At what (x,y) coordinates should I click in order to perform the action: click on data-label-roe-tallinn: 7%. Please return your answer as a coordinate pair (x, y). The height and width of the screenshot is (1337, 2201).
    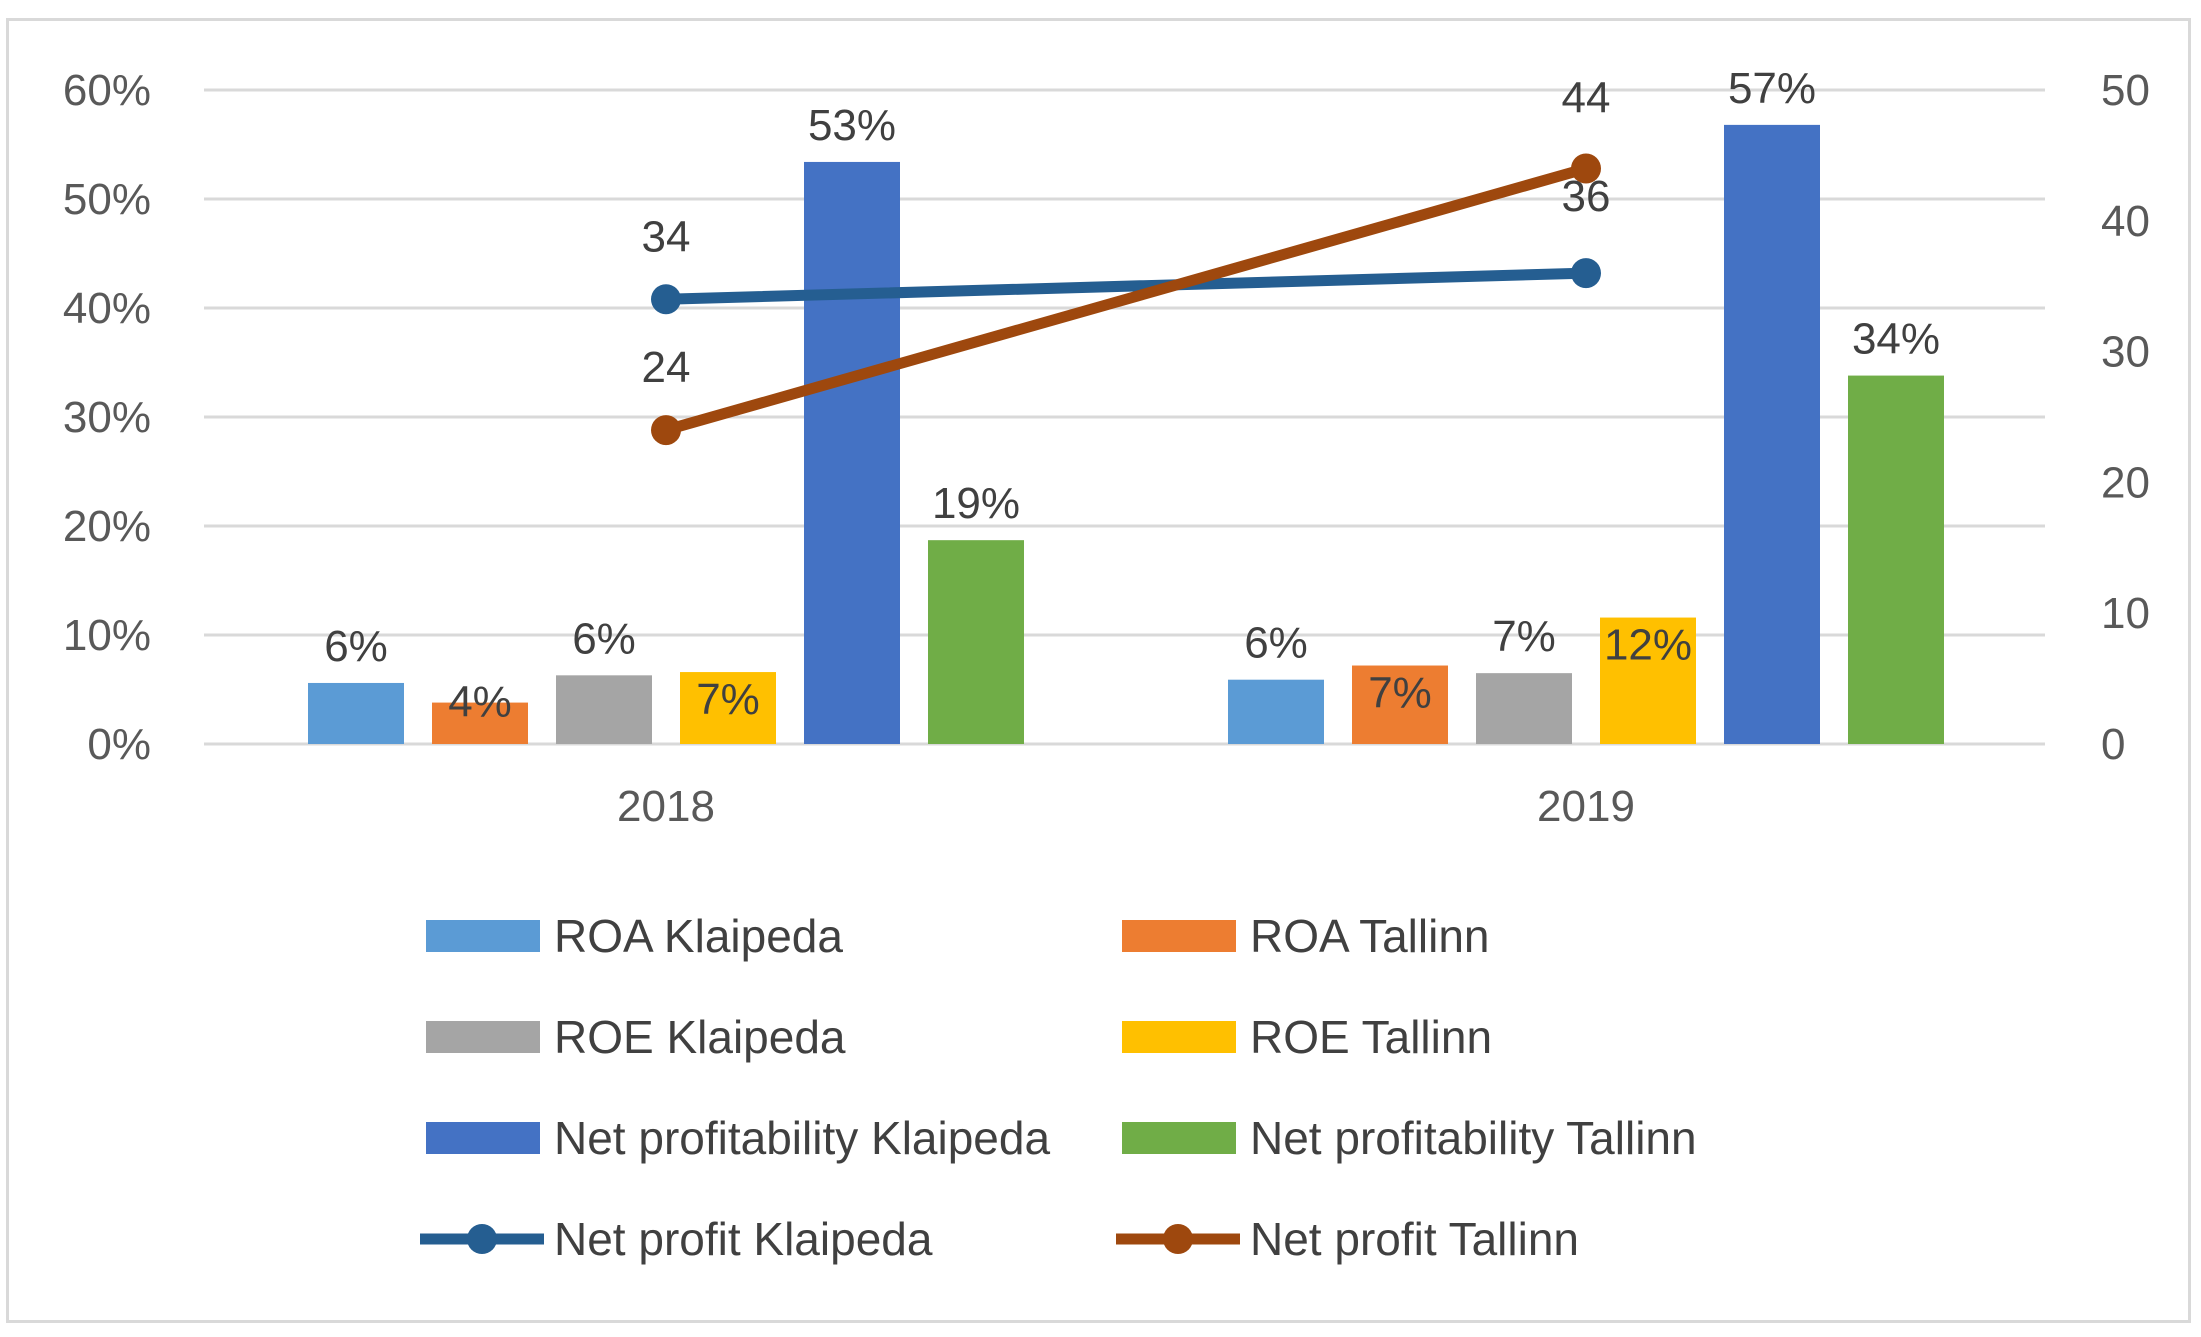
    Looking at the image, I should click on (728, 699).